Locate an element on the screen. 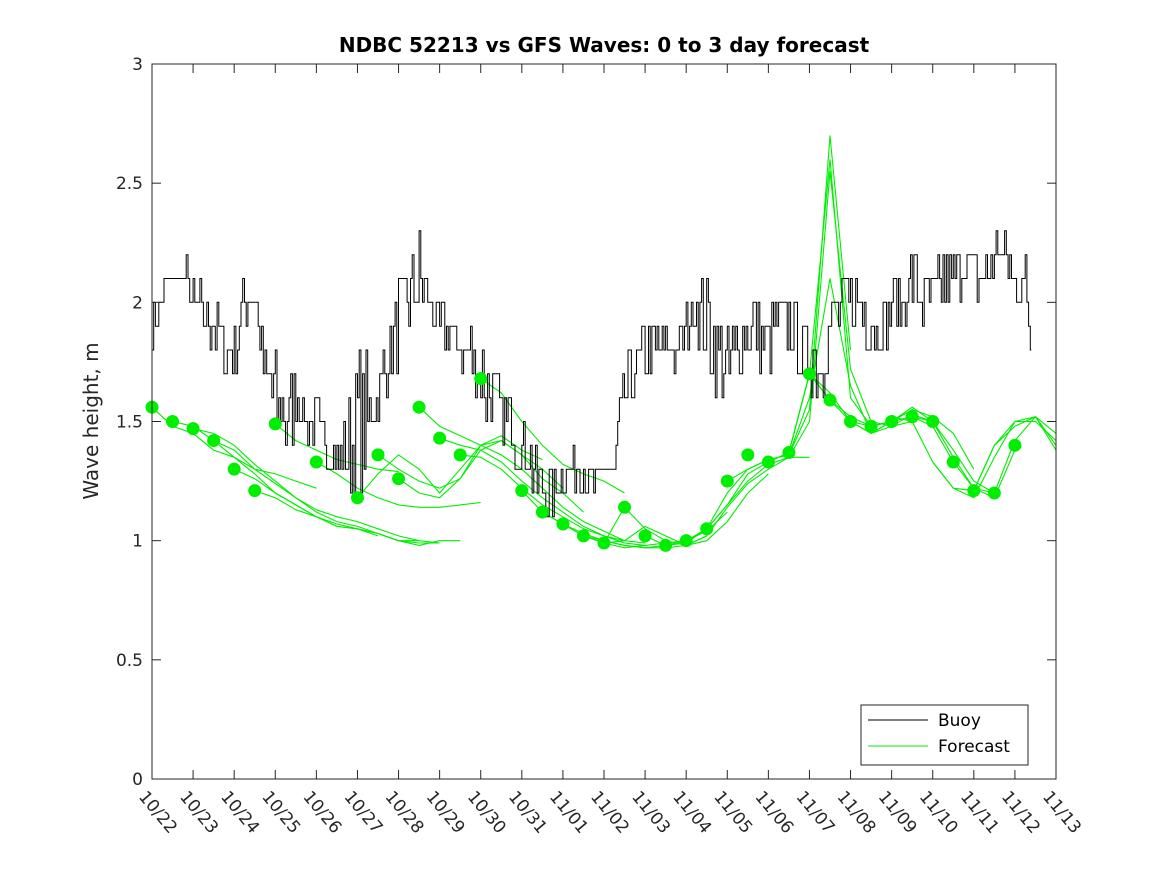  legend-forecast-label: Forecast is located at coordinates (974, 747).